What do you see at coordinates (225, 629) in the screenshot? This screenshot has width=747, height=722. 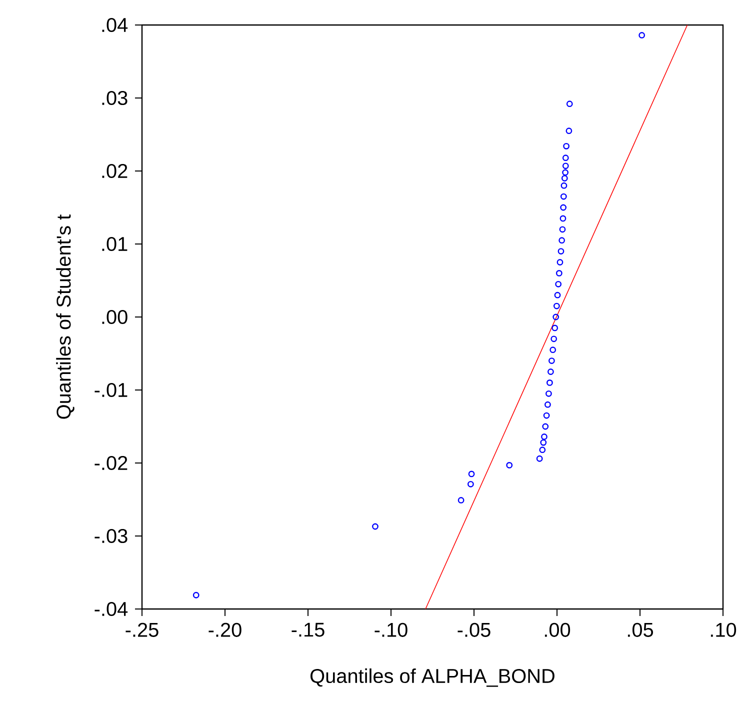 I see `x-tick-label: -.20` at bounding box center [225, 629].